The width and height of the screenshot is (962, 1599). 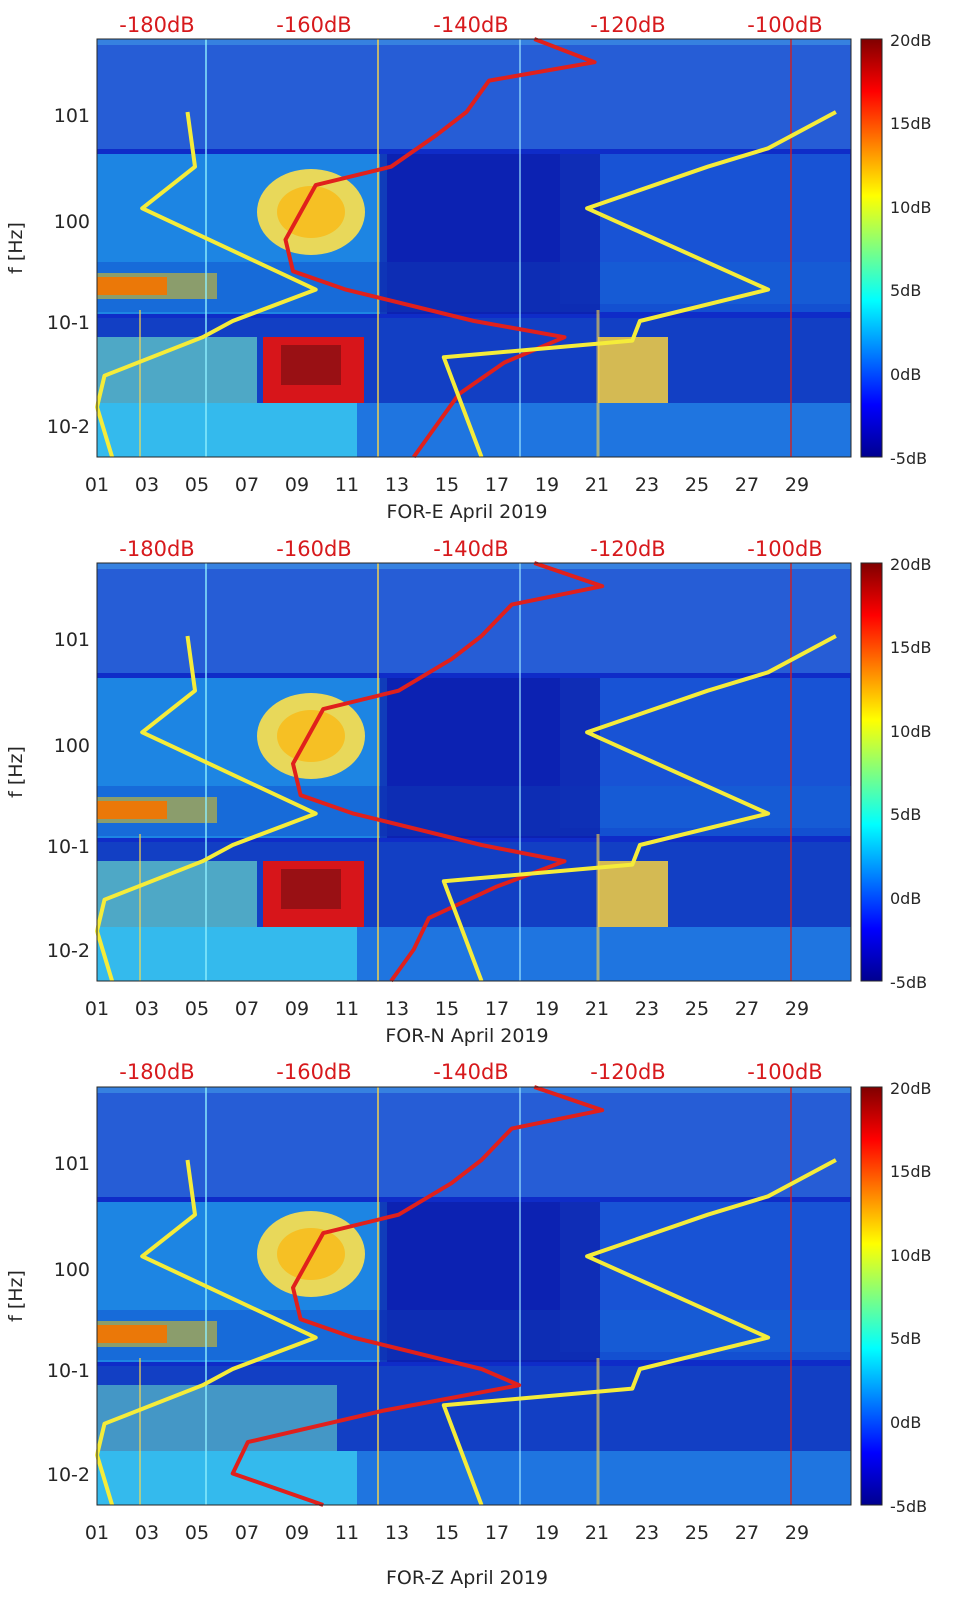 I want to click on x-tick-3-21: 21, so click(x=597, y=1533).